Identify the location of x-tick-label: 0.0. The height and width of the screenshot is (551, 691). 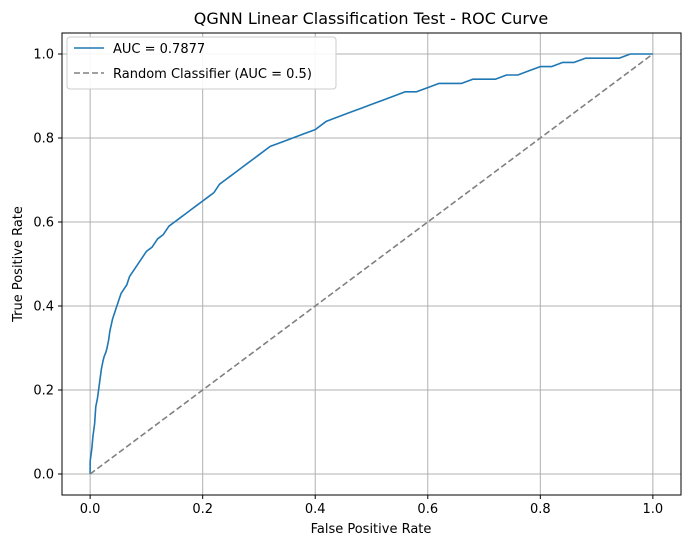
(90, 509).